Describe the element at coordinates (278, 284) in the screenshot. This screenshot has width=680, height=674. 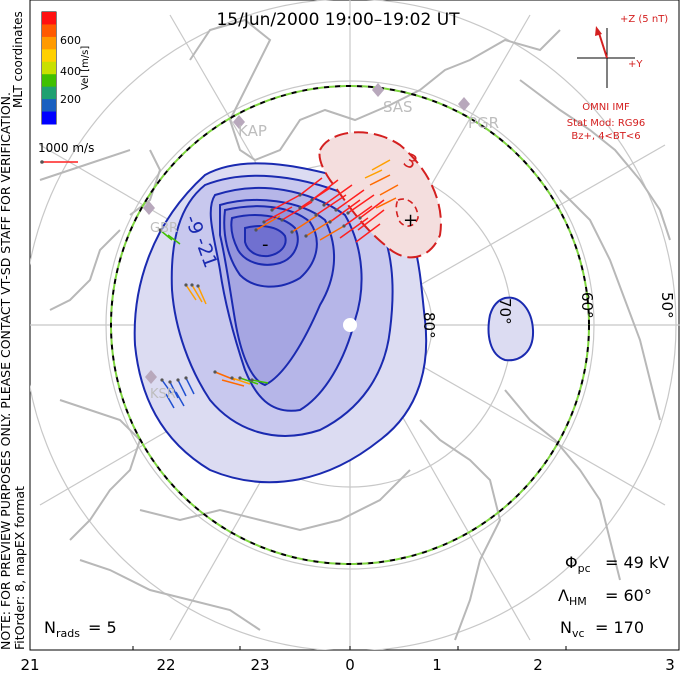
I see `velocity-vectors` at that location.